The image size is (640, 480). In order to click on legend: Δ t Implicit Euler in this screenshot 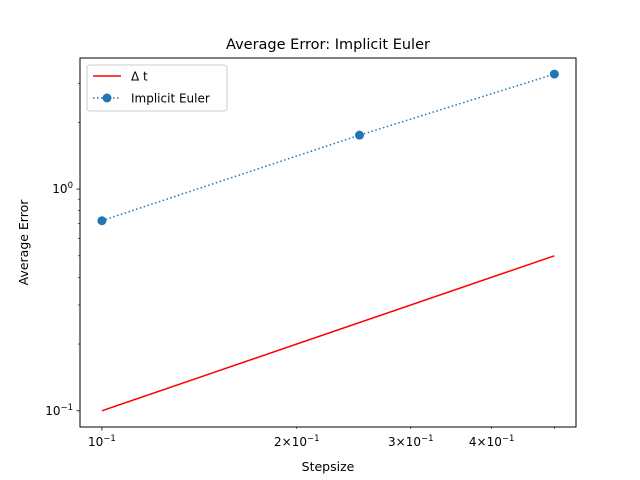, I will do `click(157, 88)`.